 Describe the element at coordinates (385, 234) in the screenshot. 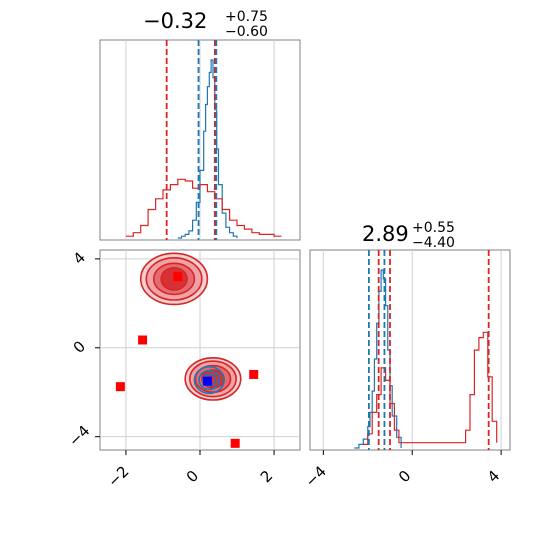

I see `marginal-y-title-value: 2.89` at that location.